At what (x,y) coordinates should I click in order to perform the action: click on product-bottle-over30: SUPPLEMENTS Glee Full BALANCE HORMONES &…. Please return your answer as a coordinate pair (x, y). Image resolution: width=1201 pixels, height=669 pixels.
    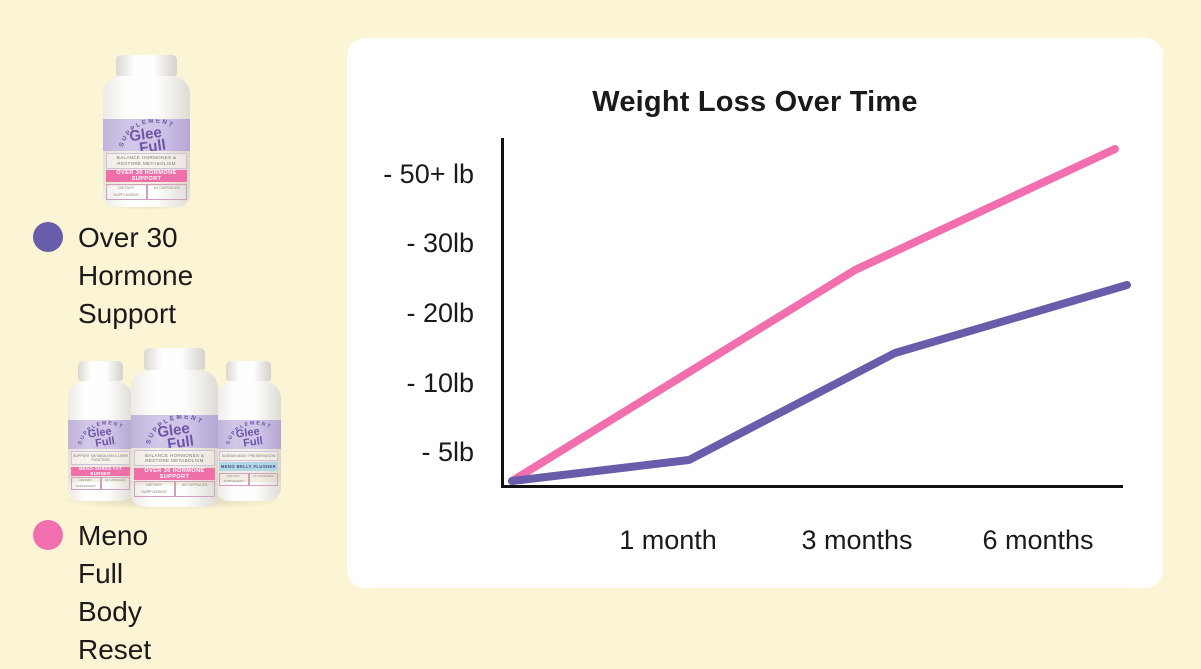
    Looking at the image, I should click on (146, 132).